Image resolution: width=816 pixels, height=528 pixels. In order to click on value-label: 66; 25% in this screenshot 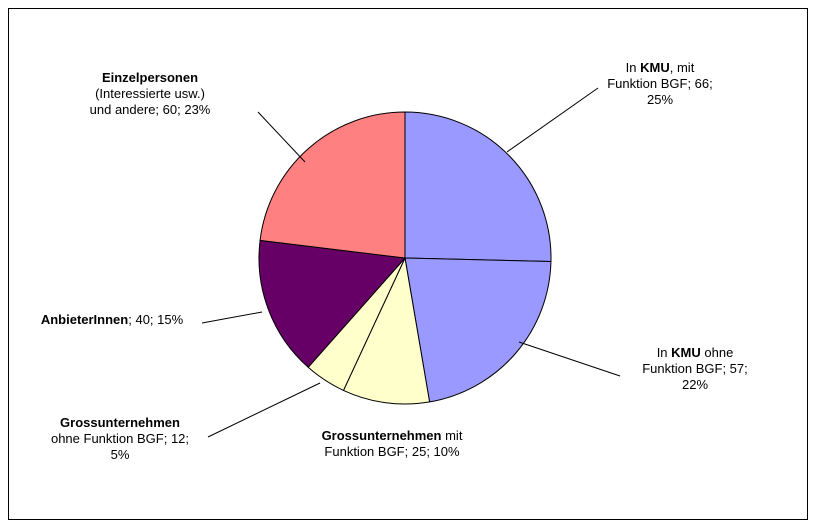, I will do `click(679, 91)`.